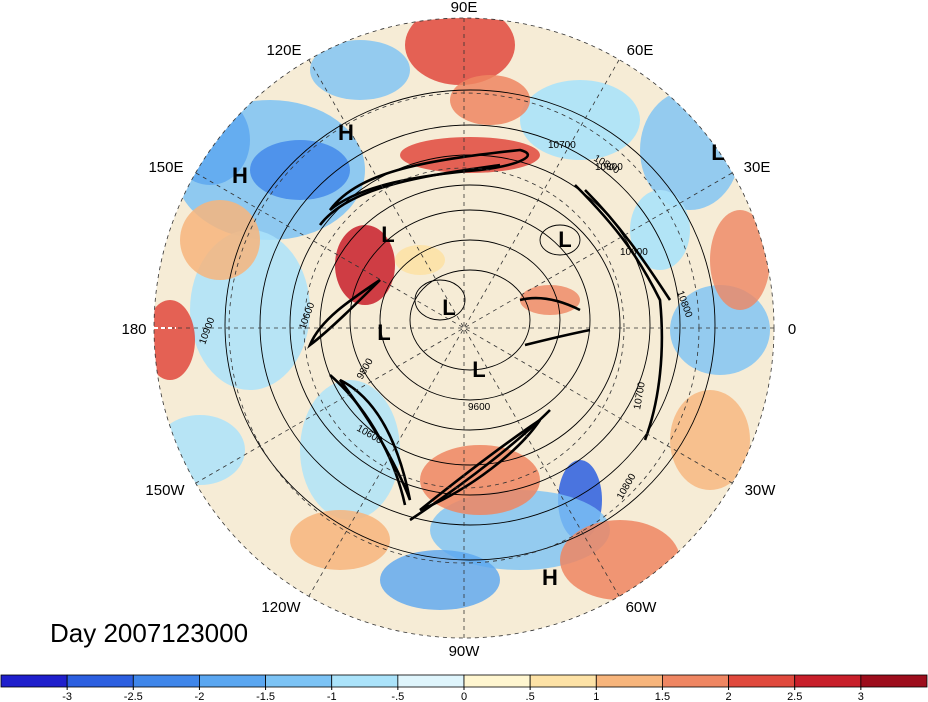  Describe the element at coordinates (133, 696) in the screenshot. I see `colorbar-tick-label: -2.5` at that location.